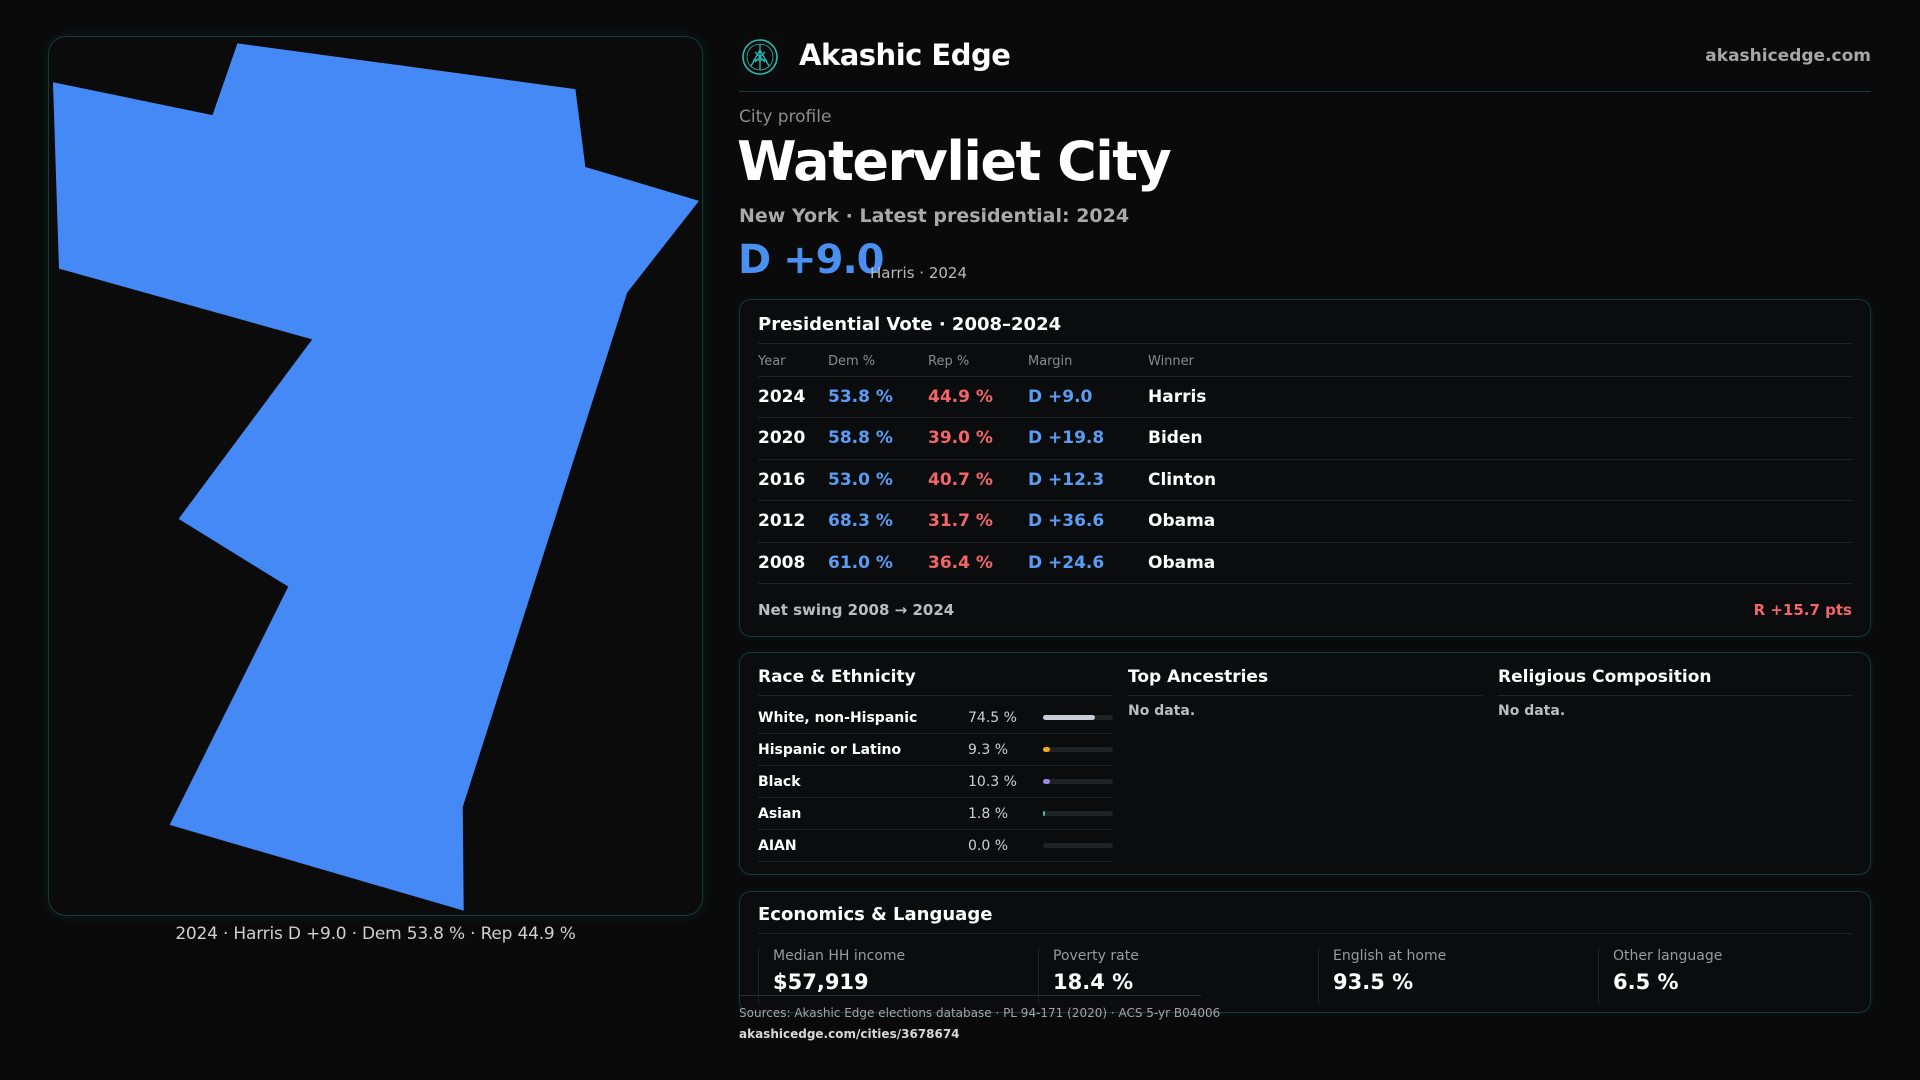 Image resolution: width=1920 pixels, height=1080 pixels. I want to click on ancestries-column: Top Ancestries No data., so click(1305, 693).